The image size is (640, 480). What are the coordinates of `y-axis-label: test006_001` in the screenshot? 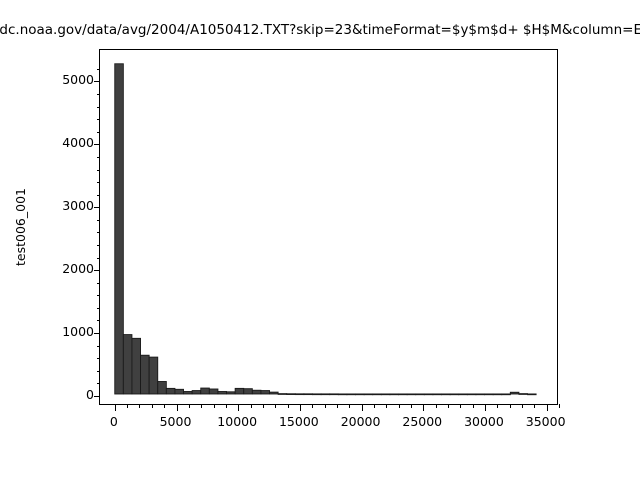 It's located at (20, 227).